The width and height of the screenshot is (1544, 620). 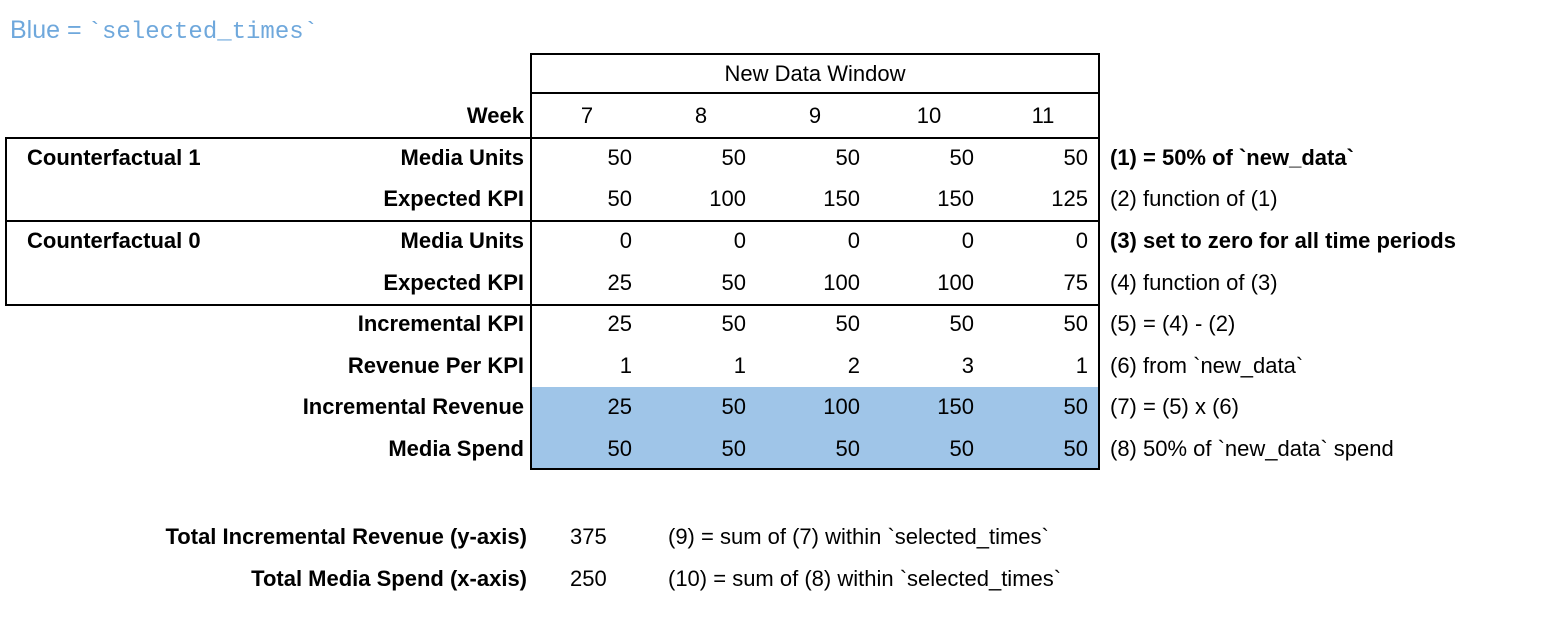 I want to click on value-cell: 2, so click(x=853, y=365).